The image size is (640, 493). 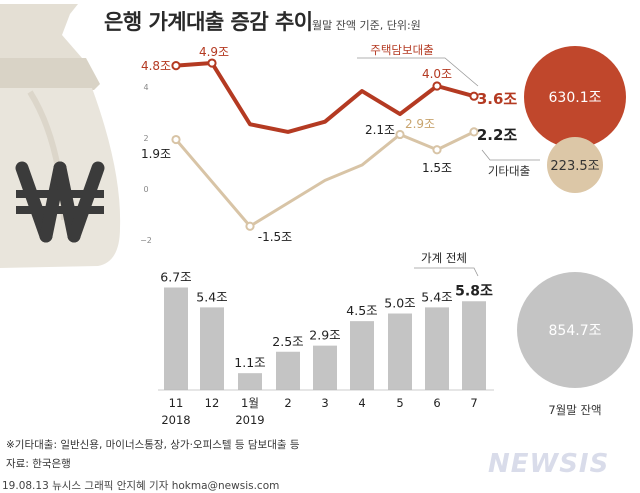 What do you see at coordinates (212, 403) in the screenshot?
I see `x-tick-label: 12` at bounding box center [212, 403].